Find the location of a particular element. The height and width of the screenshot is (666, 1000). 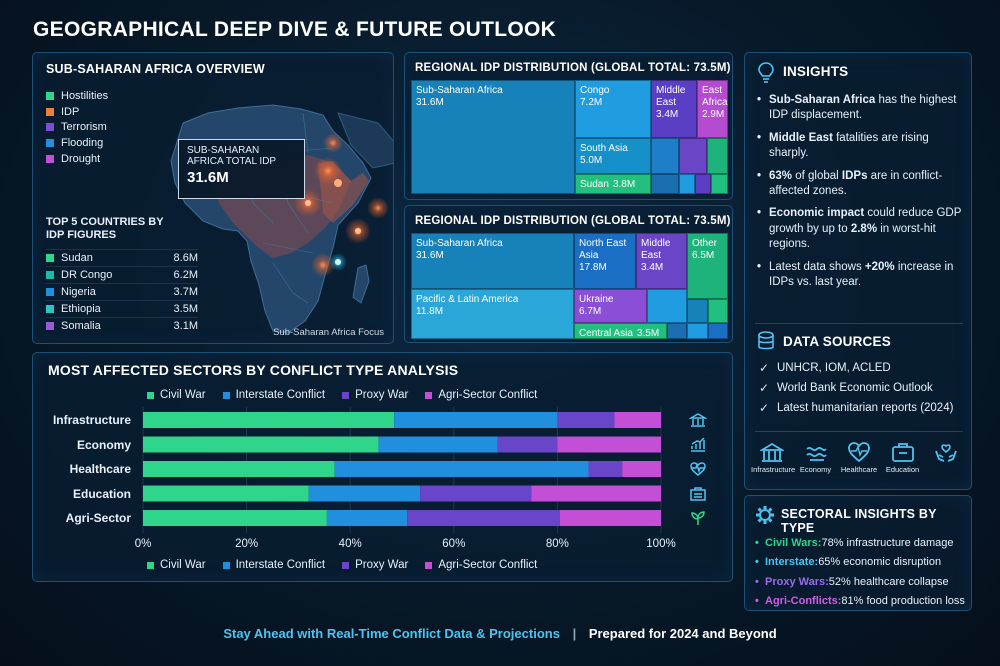

insight-body: of global is located at coordinates (817, 175).